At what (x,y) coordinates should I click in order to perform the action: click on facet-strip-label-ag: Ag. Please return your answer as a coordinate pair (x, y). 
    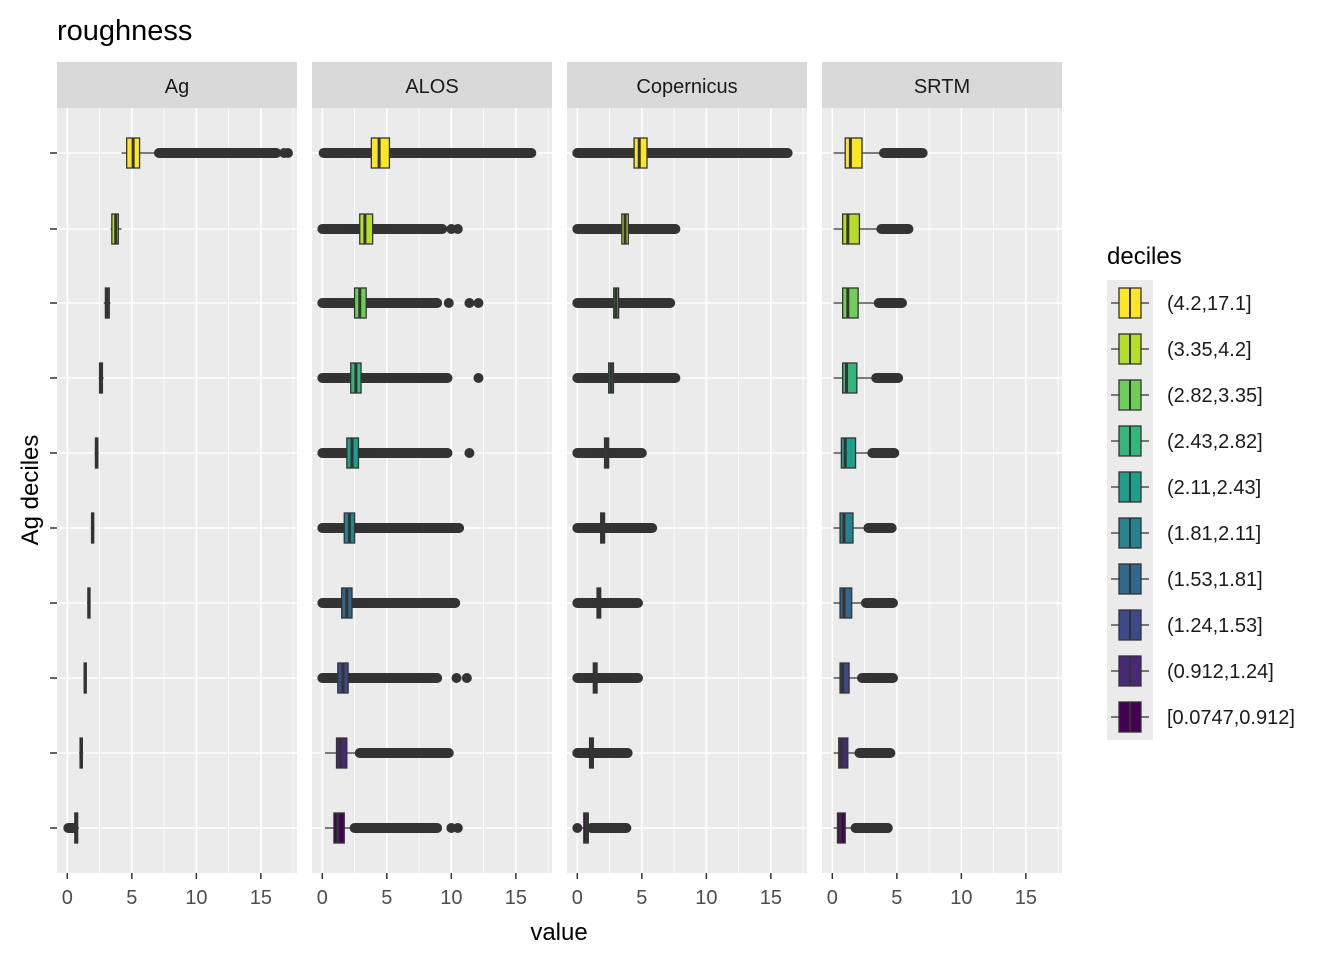
    Looking at the image, I should click on (177, 87).